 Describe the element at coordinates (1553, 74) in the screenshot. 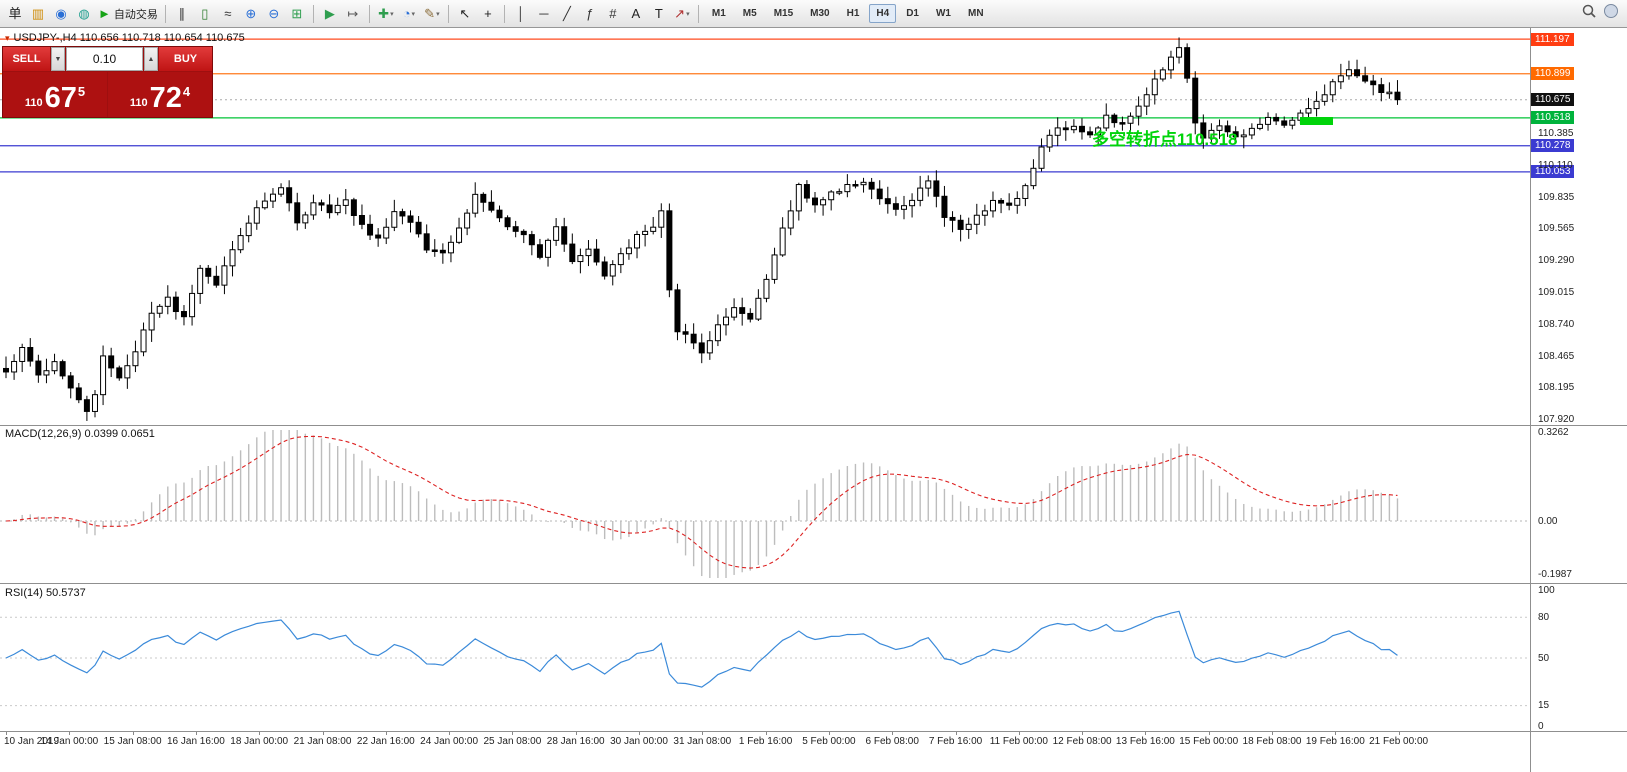

I see `level-price-badge: 110.899` at that location.